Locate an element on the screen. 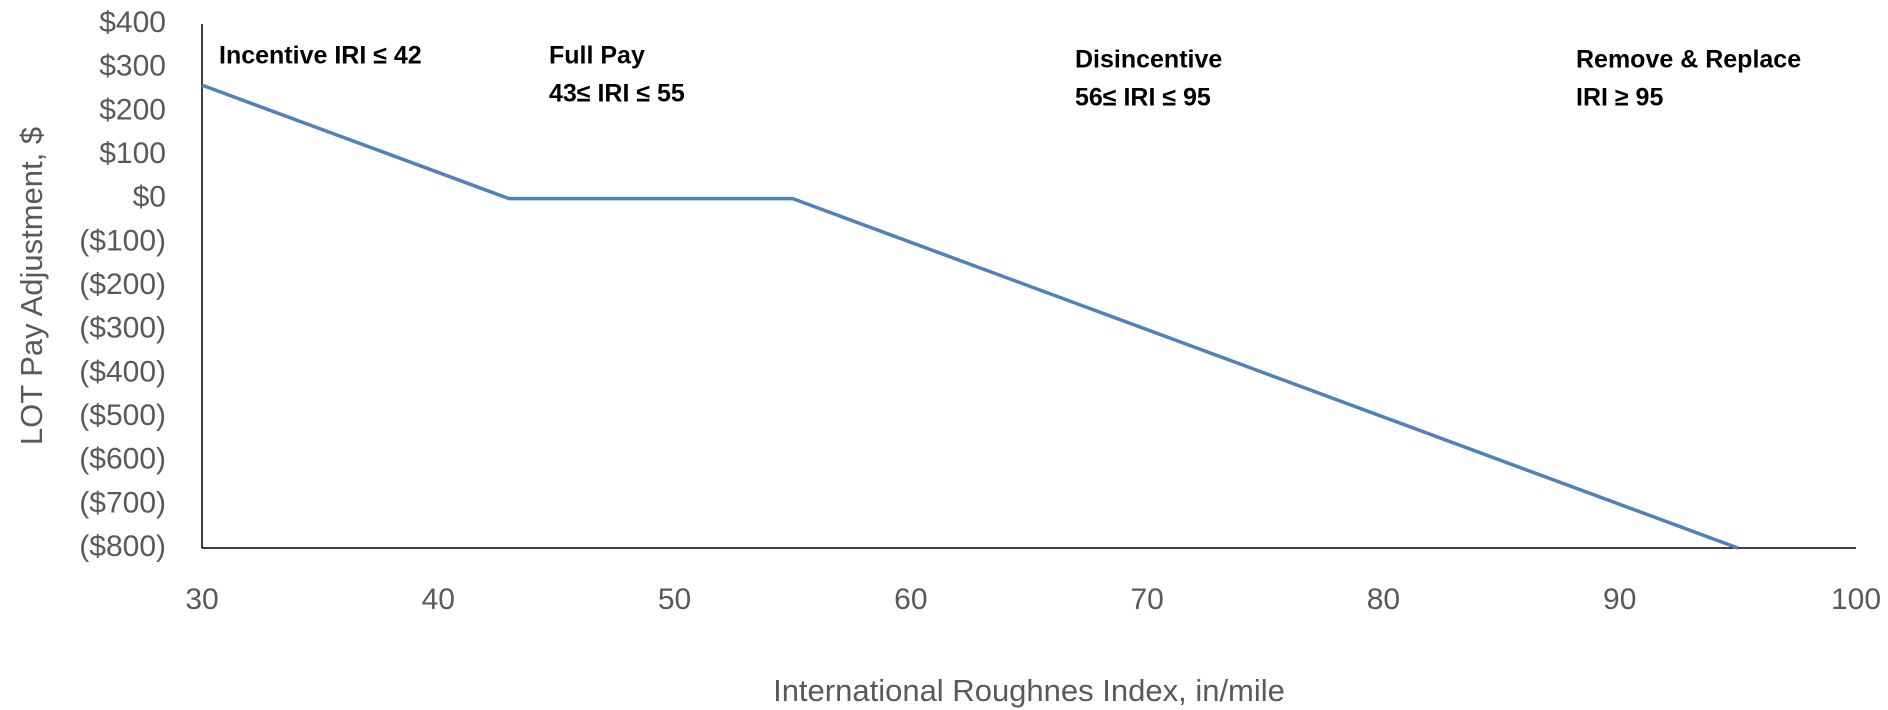 This screenshot has width=1888, height=710. y-tick-label: ($100) is located at coordinates (122, 240).